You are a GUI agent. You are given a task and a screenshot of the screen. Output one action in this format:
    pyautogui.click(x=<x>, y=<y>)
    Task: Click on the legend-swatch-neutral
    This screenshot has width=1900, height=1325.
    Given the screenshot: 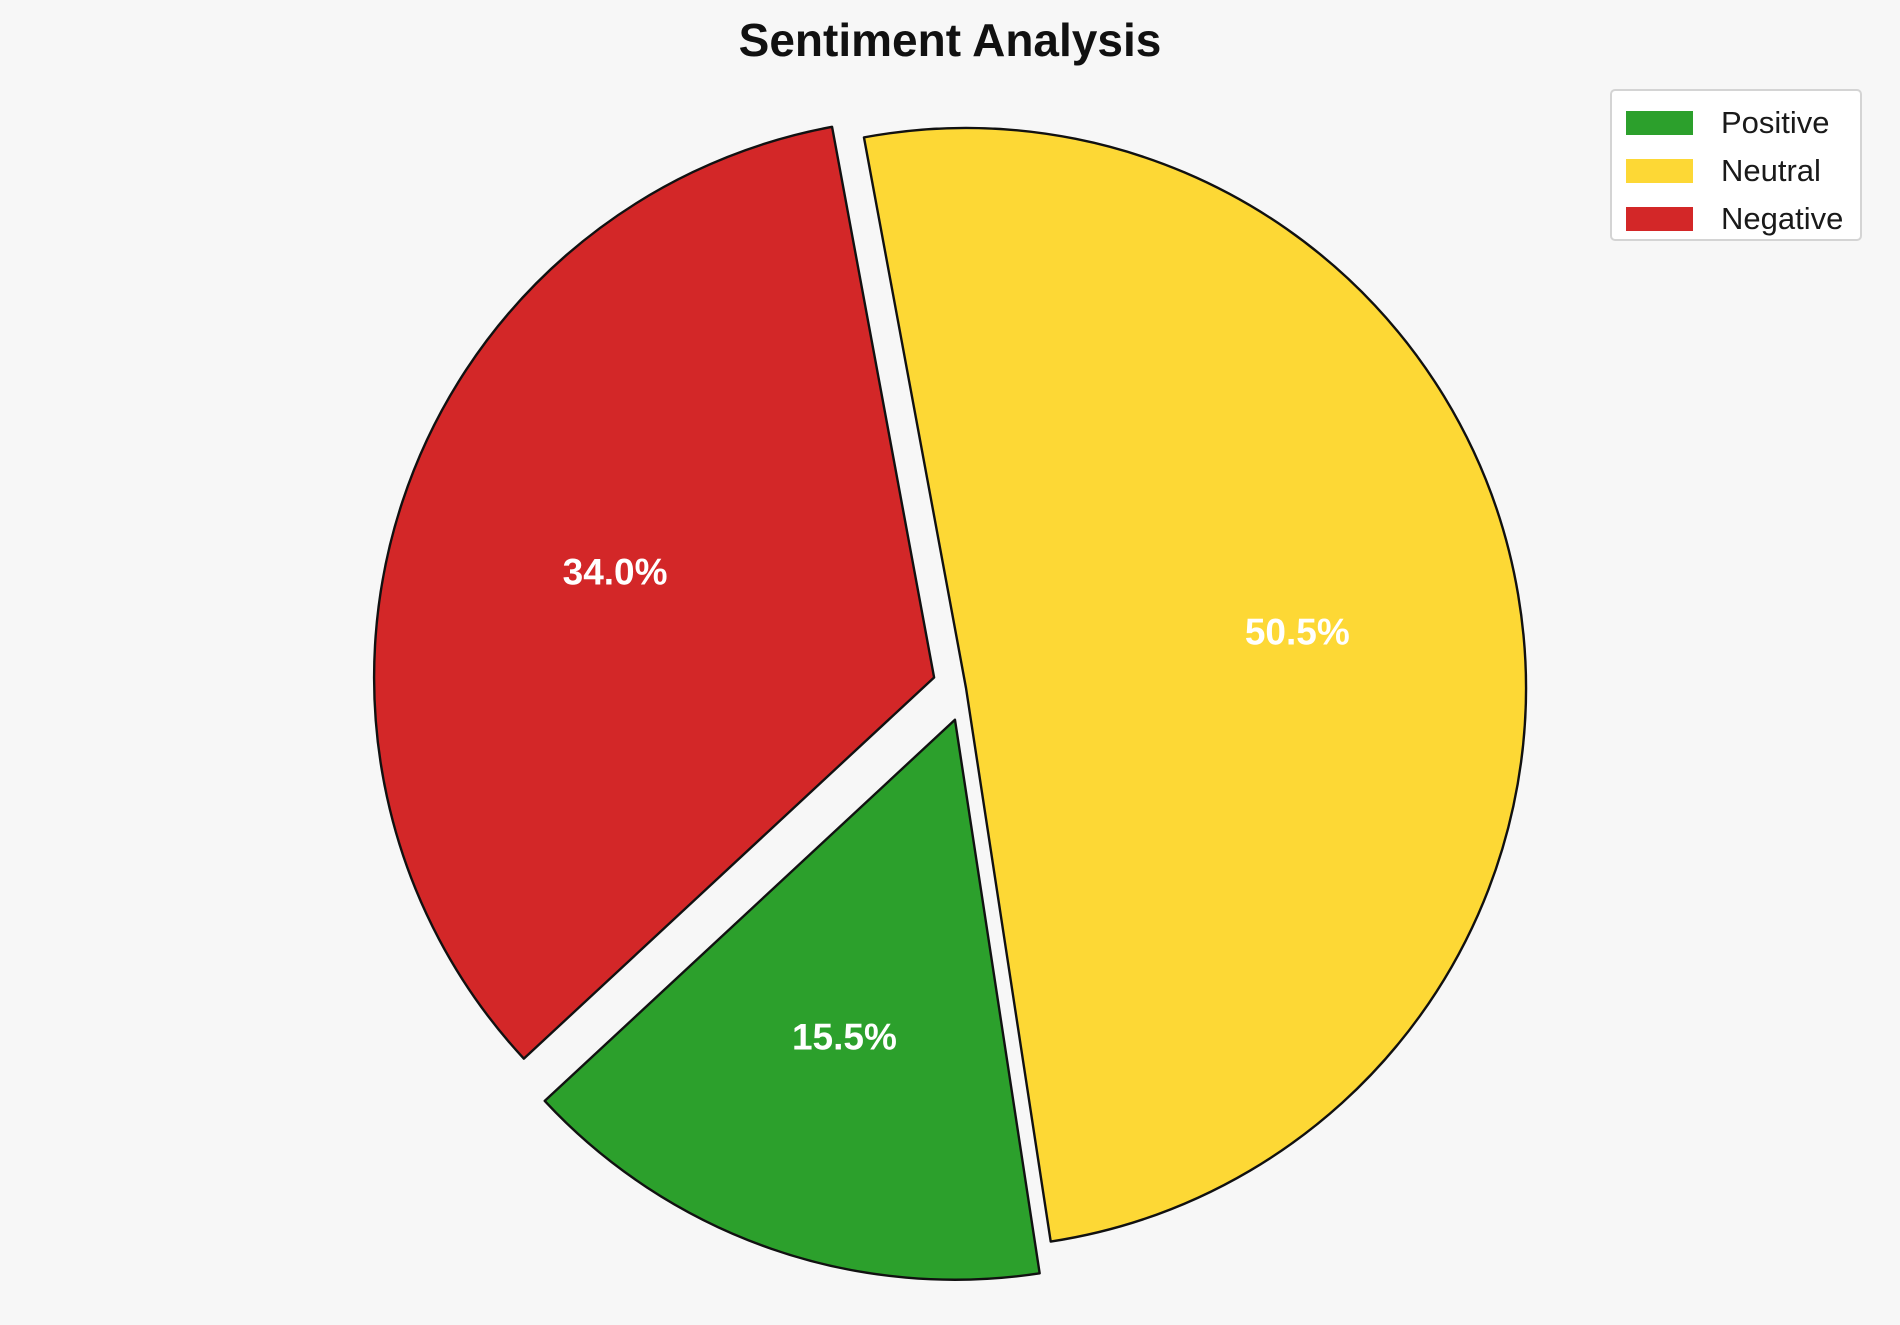 What is the action you would take?
    pyautogui.click(x=1659, y=171)
    